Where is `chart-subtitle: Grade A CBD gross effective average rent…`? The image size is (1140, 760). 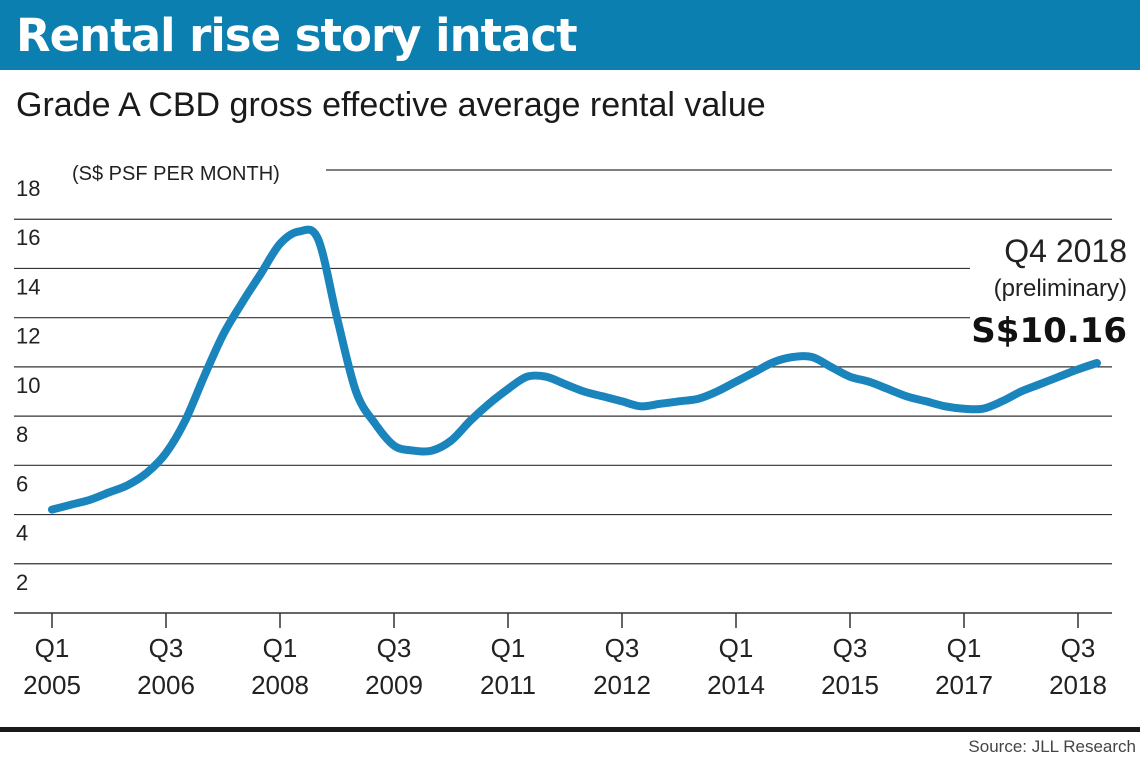 chart-subtitle: Grade A CBD gross effective average rent… is located at coordinates (391, 105).